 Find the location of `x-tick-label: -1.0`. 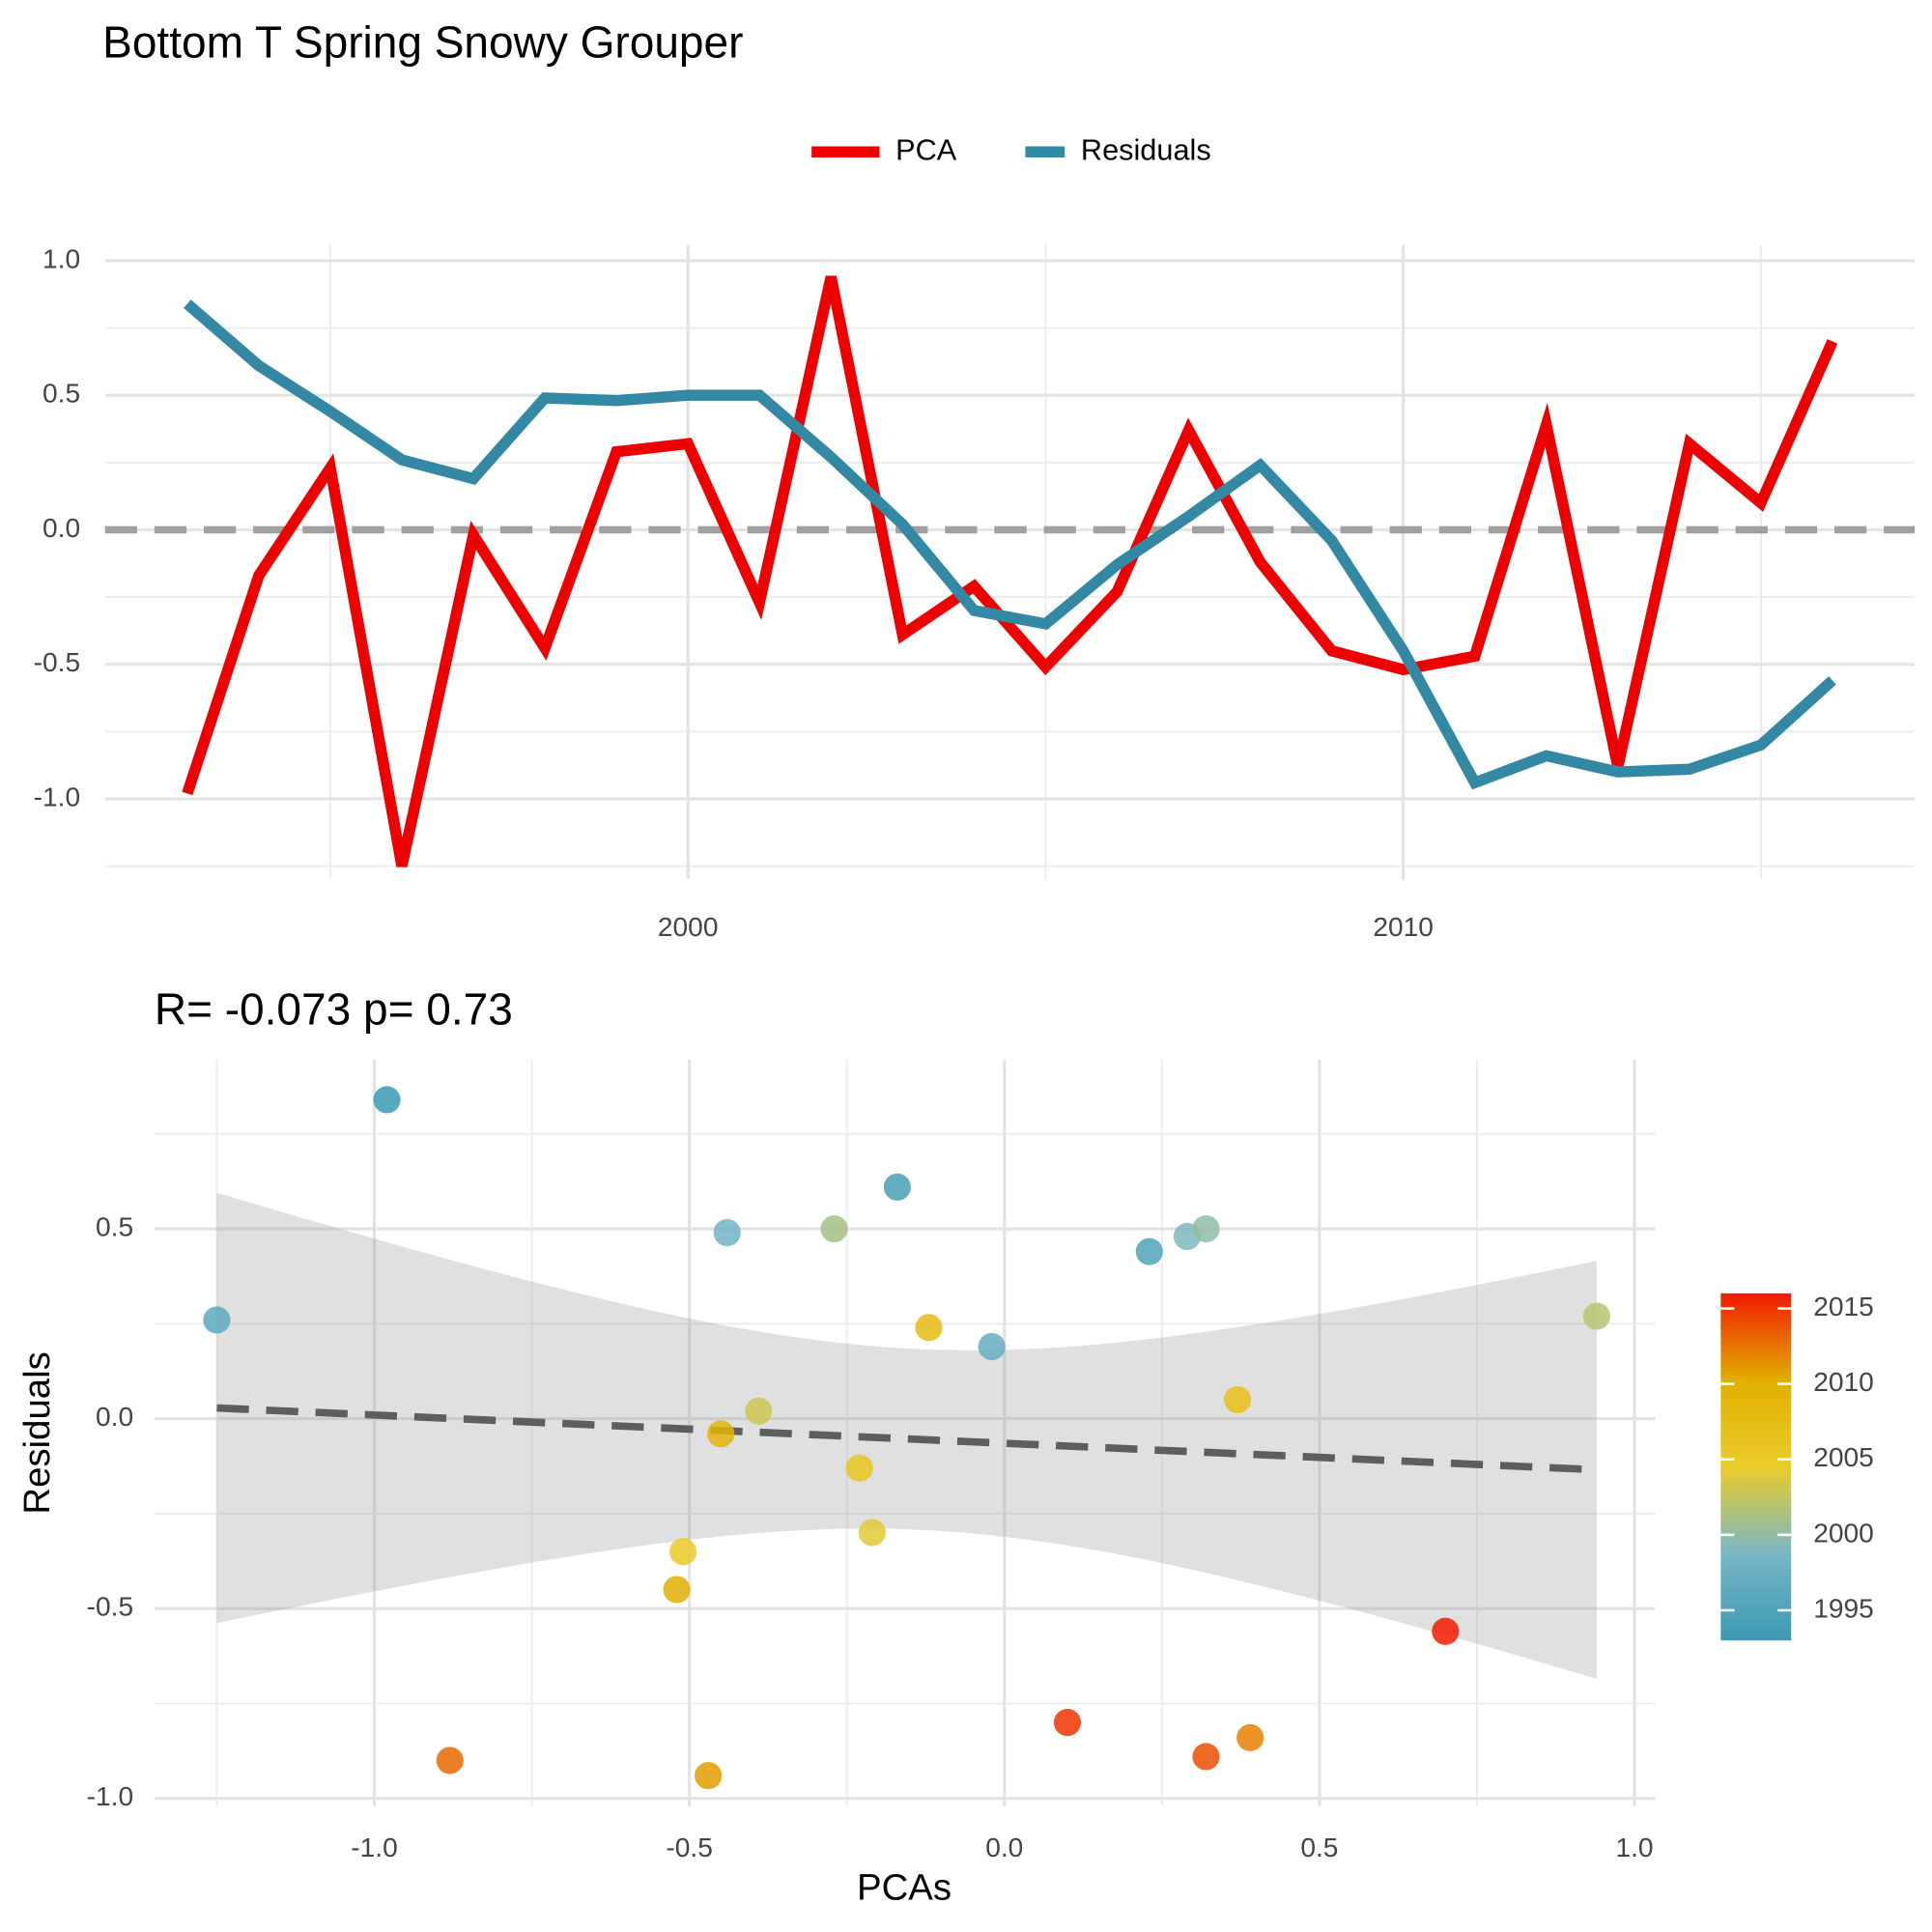

x-tick-label: -1.0 is located at coordinates (374, 1847).